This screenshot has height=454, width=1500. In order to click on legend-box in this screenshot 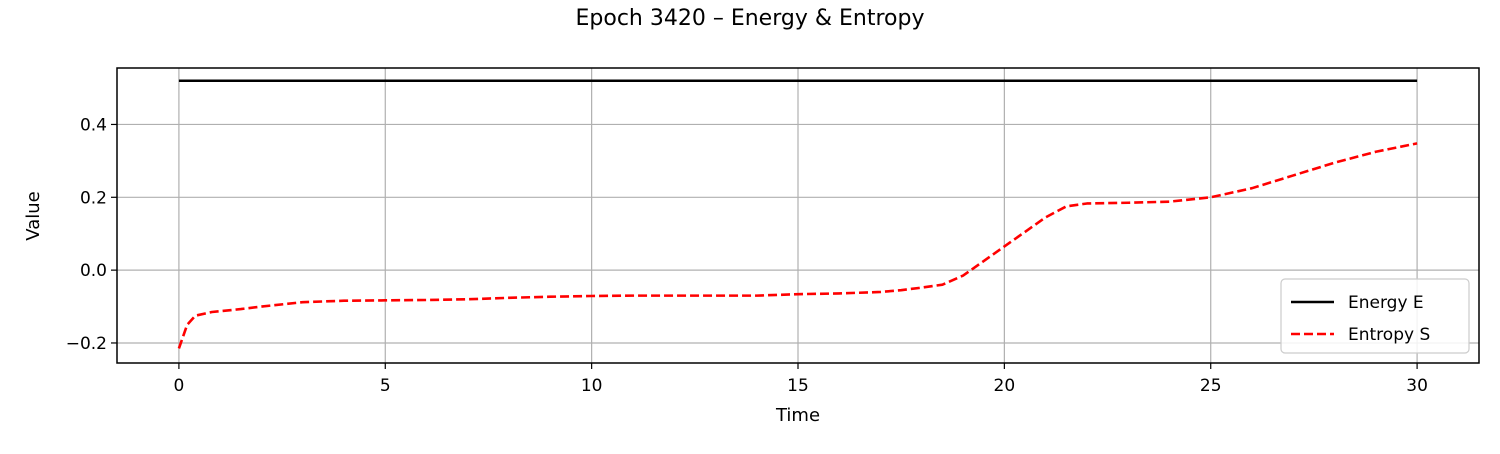, I will do `click(1375, 316)`.